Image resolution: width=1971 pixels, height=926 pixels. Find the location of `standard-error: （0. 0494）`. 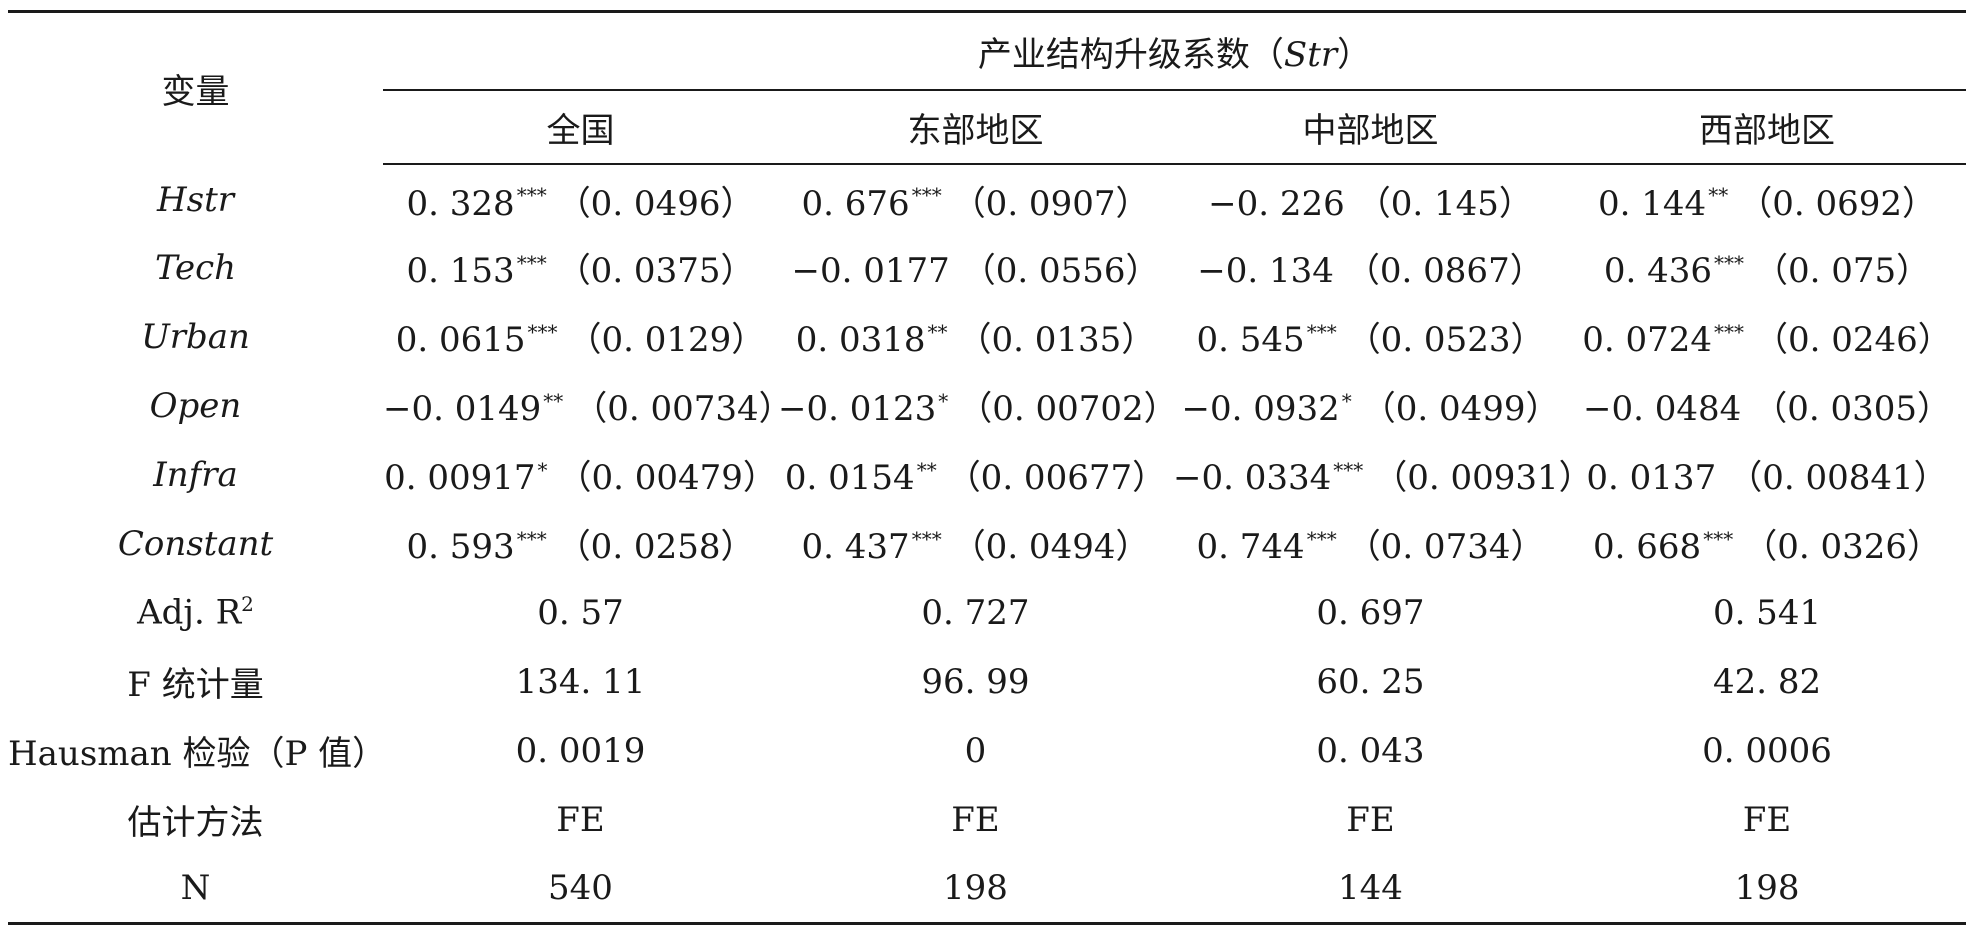

standard-error: （0. 0494） is located at coordinates (1050, 547).